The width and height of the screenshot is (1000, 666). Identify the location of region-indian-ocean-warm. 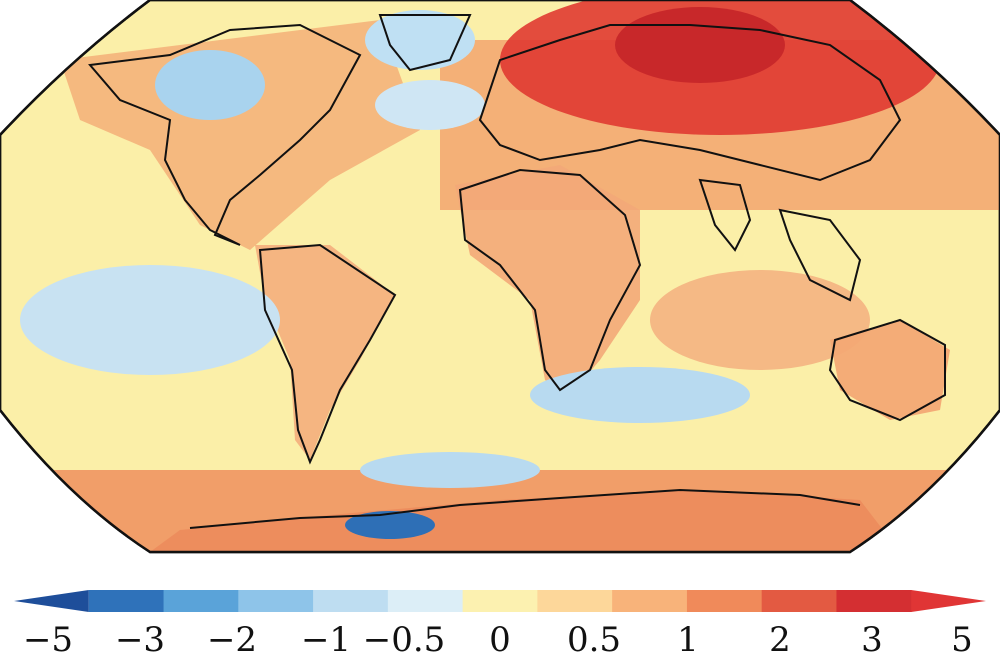
(760, 320).